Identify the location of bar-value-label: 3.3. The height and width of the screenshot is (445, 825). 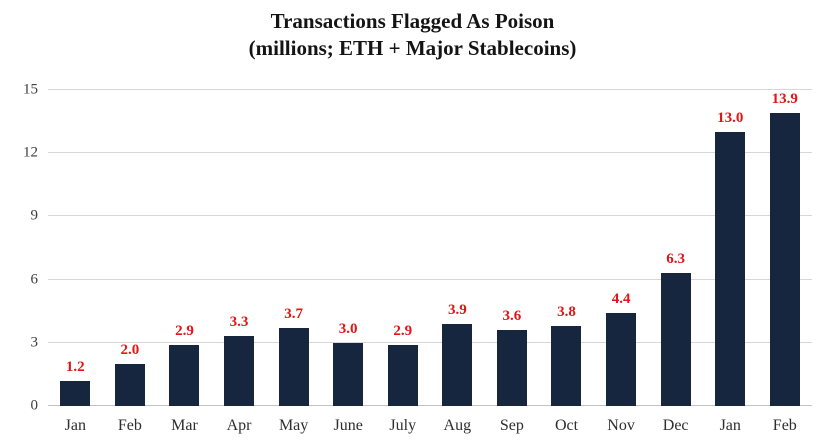
(239, 322).